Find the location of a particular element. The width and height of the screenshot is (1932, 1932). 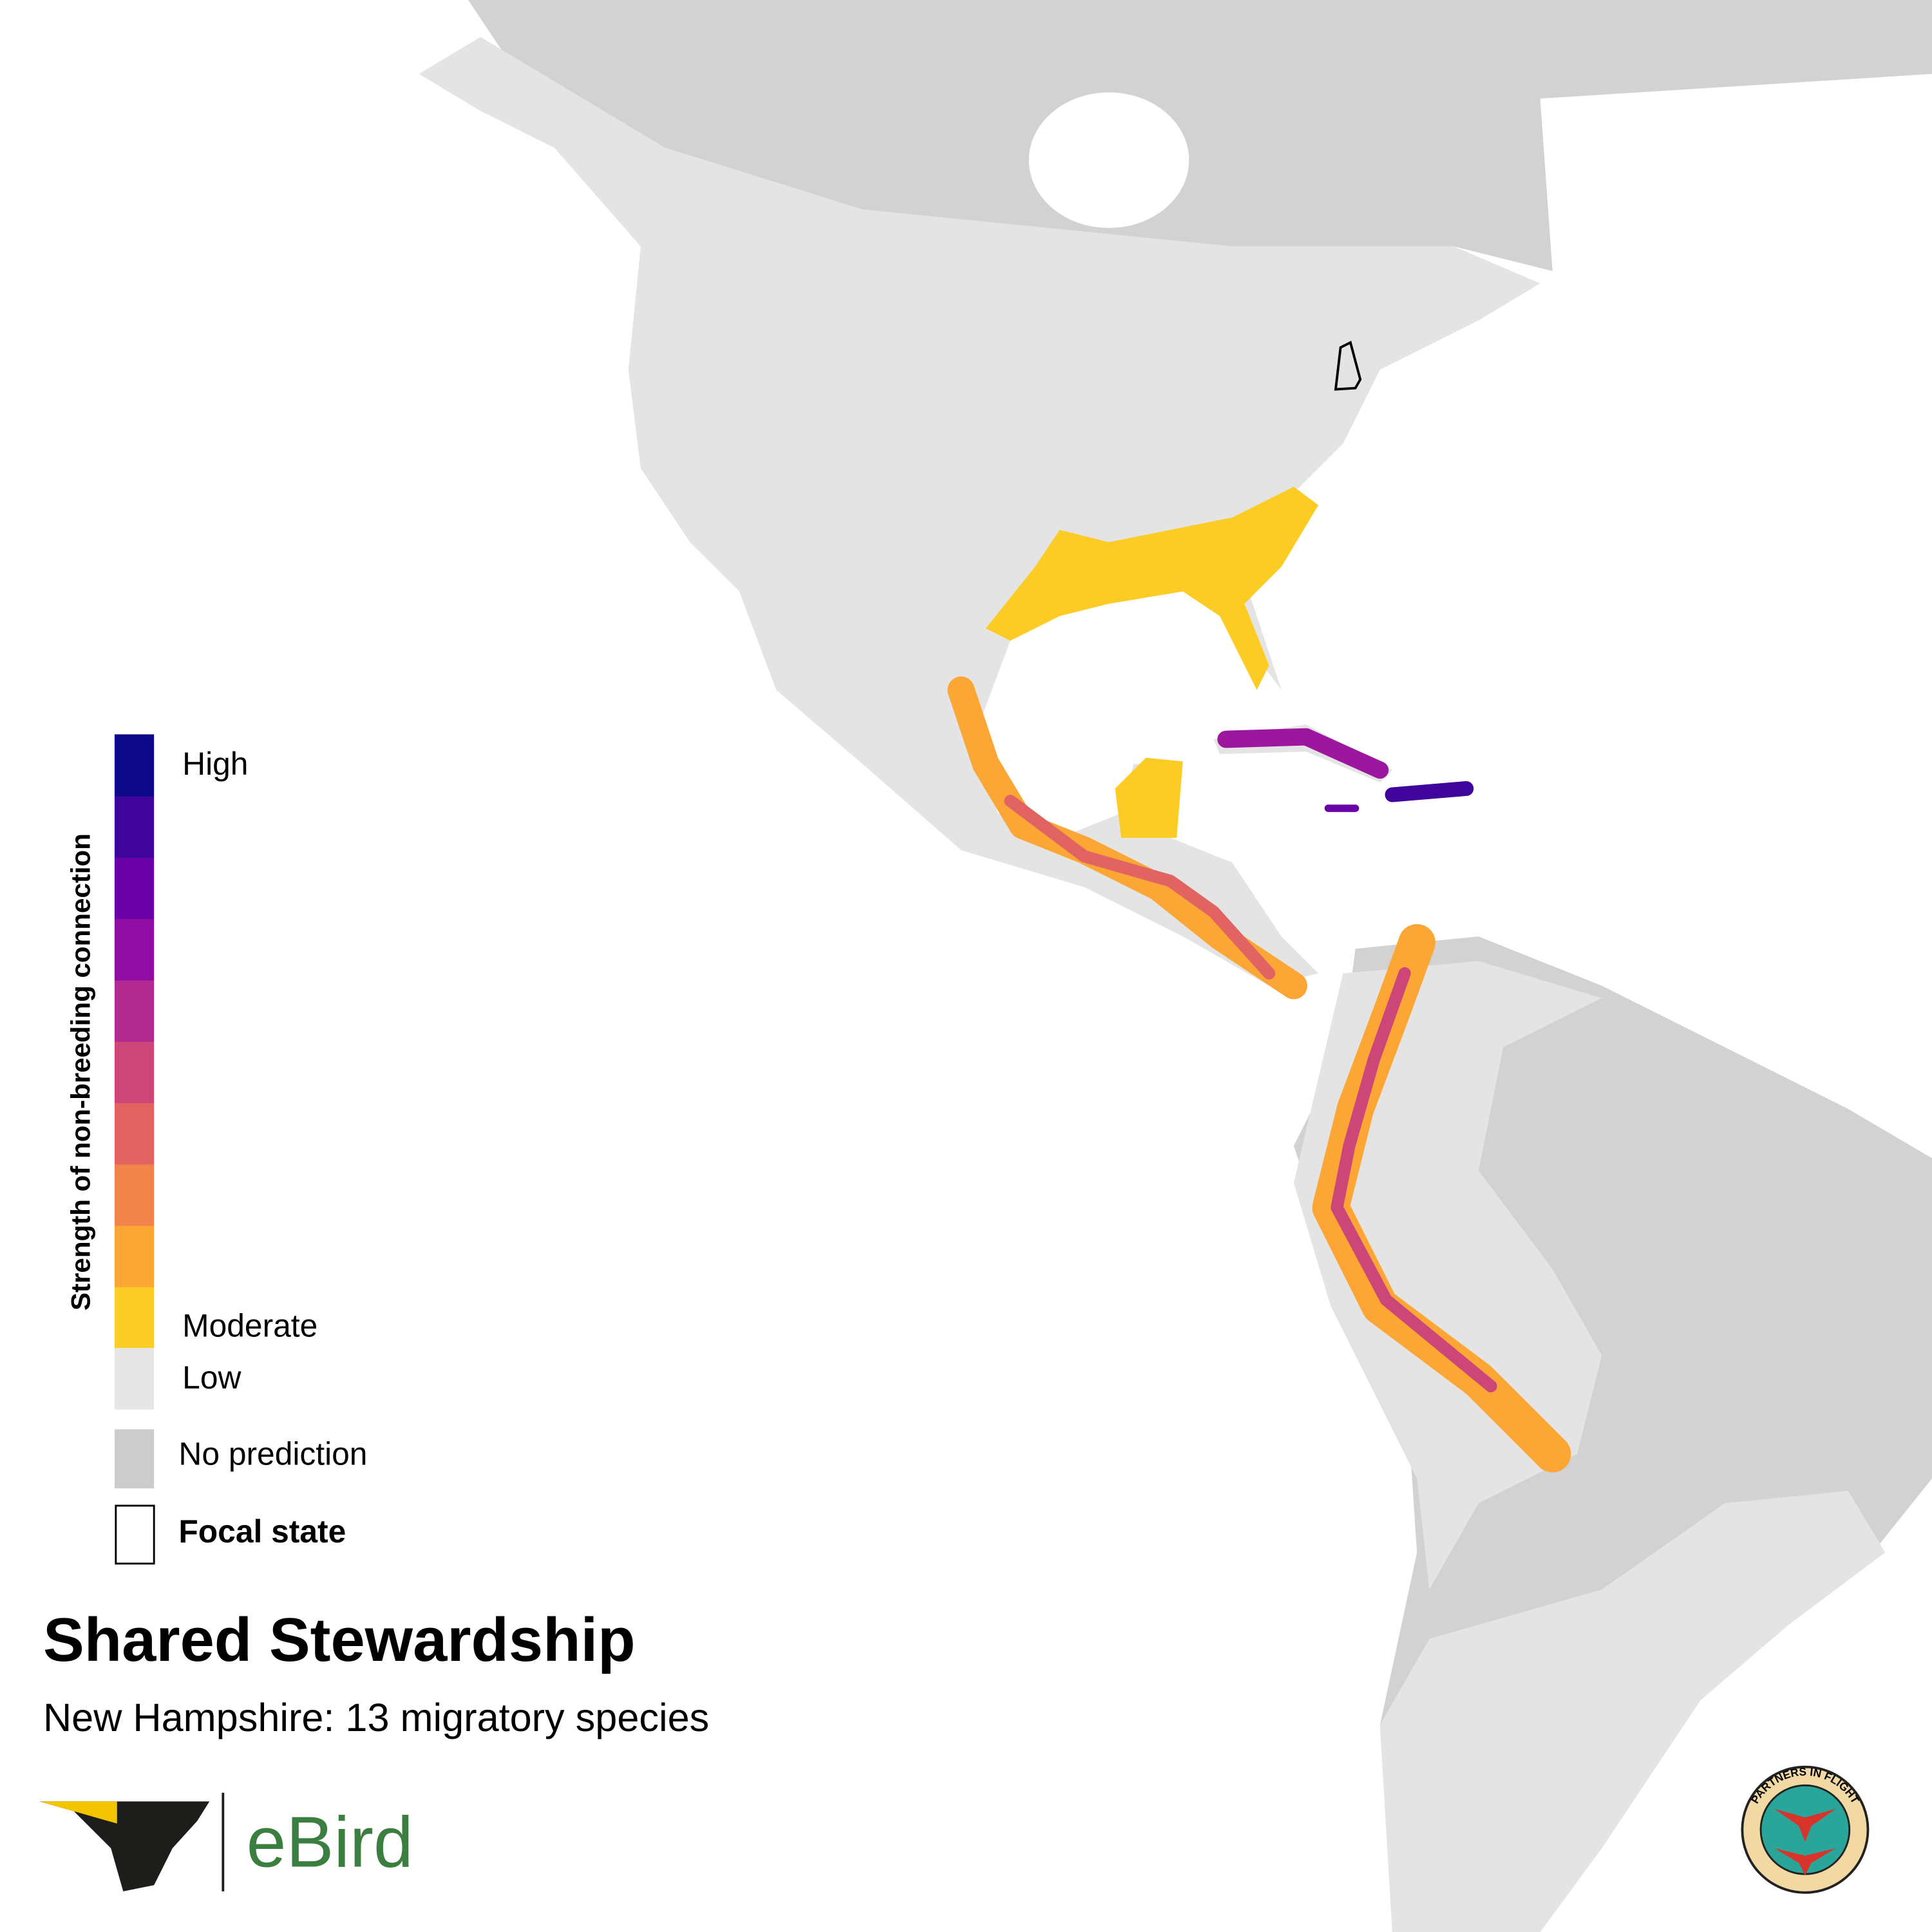

legend-title: Strength of non-breeding connection is located at coordinates (80, 1072).